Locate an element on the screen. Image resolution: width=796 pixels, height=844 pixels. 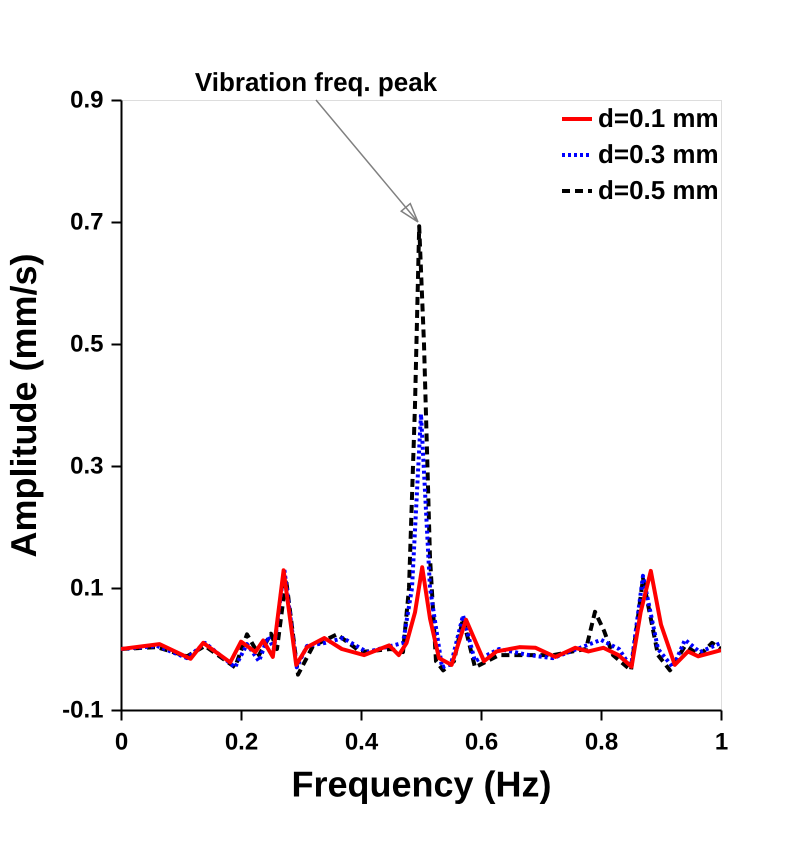
y-tick-label: -0.1 is located at coordinates (83, 710).